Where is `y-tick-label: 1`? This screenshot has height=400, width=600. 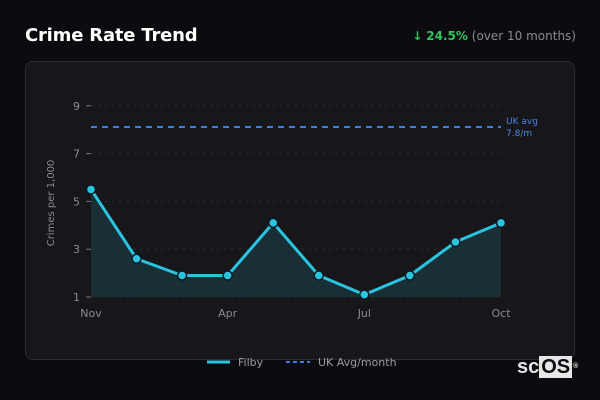
y-tick-label: 1 is located at coordinates (76, 297).